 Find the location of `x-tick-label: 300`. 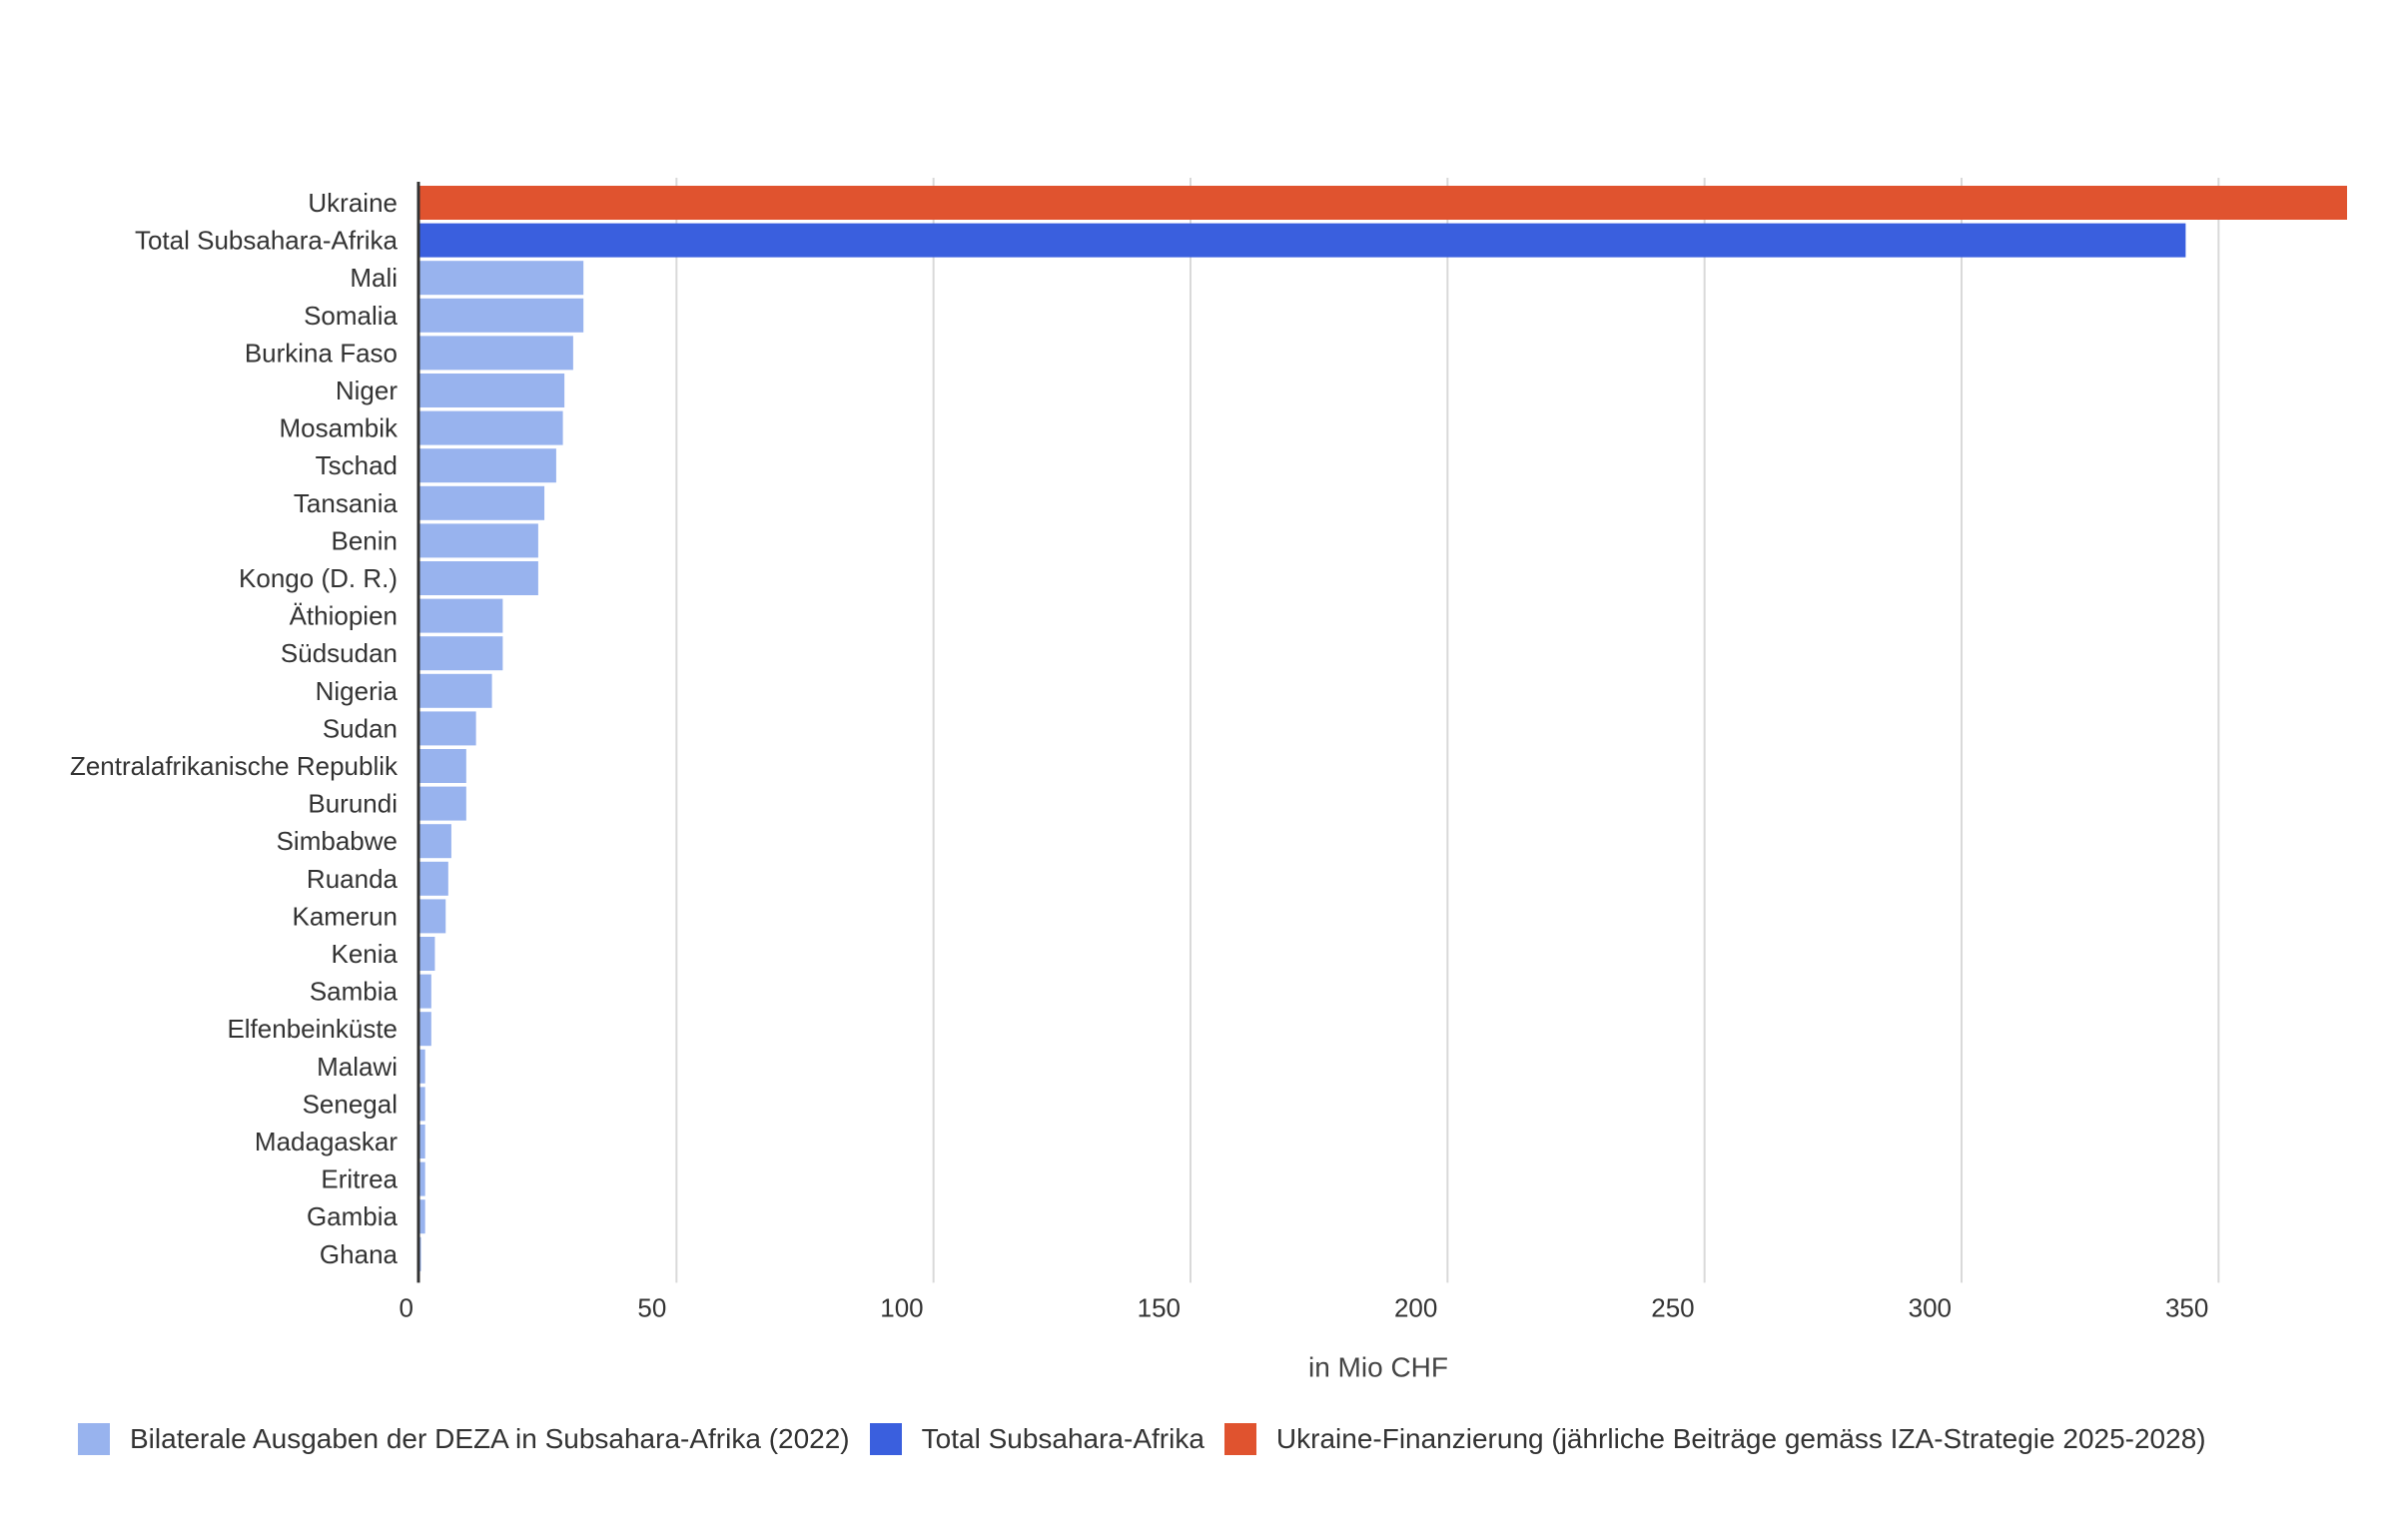

x-tick-label: 300 is located at coordinates (1930, 1307).